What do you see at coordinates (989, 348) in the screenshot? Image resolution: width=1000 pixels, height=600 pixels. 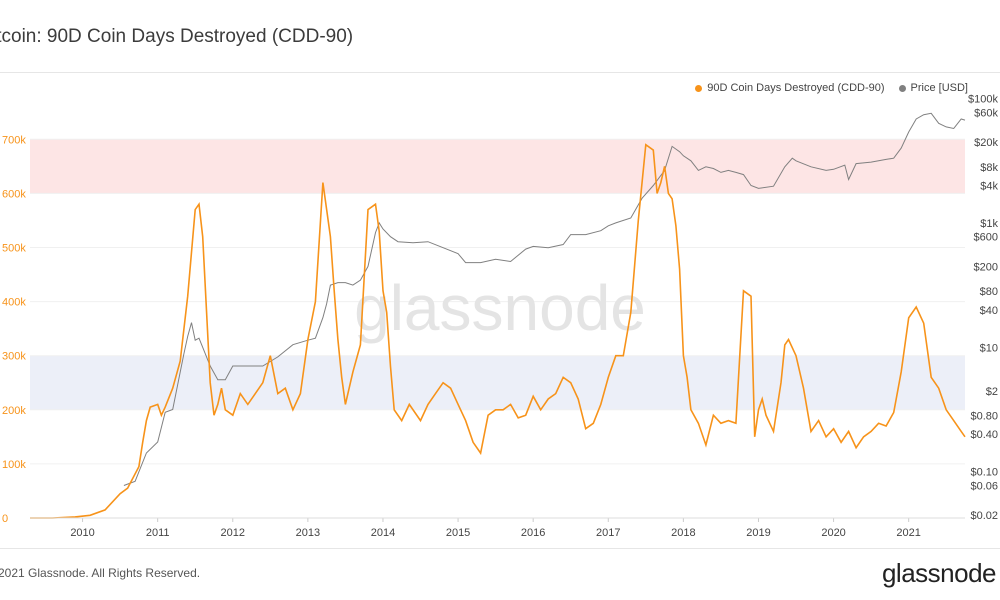 I see `right-tick-label: $10` at bounding box center [989, 348].